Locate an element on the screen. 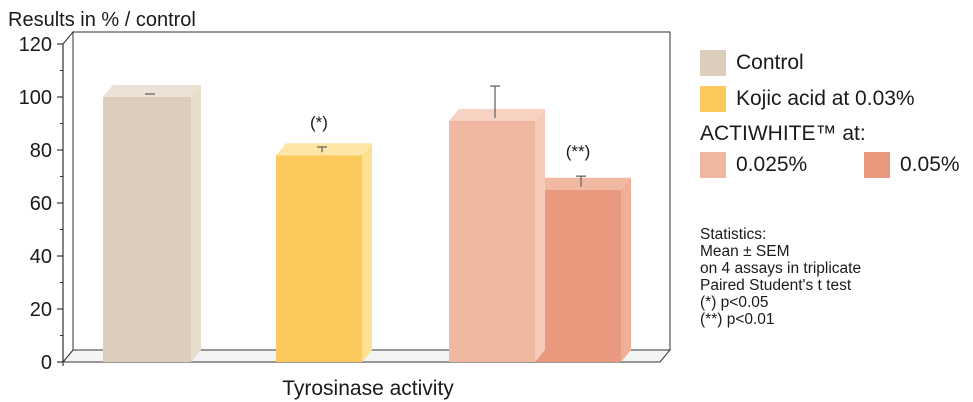 The width and height of the screenshot is (973, 402). y-tick-label: 20 is located at coordinates (41, 310).